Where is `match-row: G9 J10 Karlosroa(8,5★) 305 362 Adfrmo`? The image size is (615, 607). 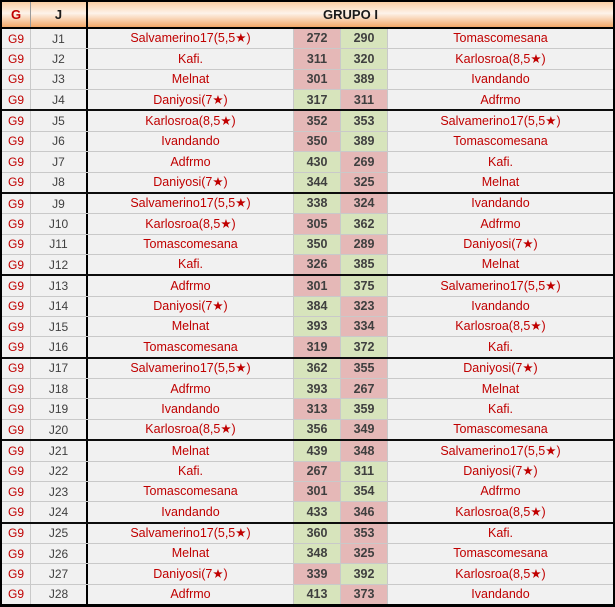 match-row: G9 J10 Karlosroa(8,5★) 305 362 Adfrmo is located at coordinates (307, 224).